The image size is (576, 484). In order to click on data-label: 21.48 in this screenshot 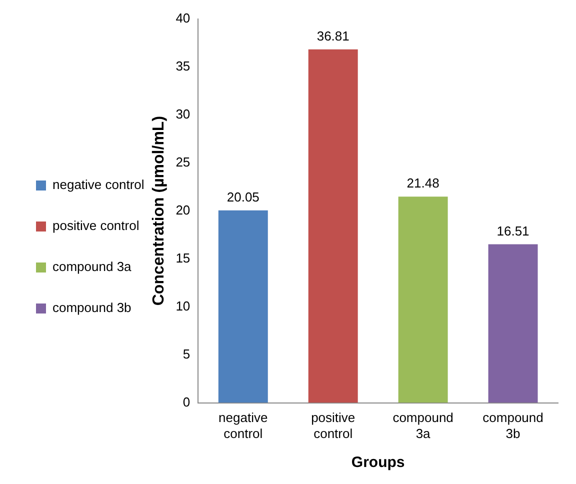, I will do `click(423, 183)`.